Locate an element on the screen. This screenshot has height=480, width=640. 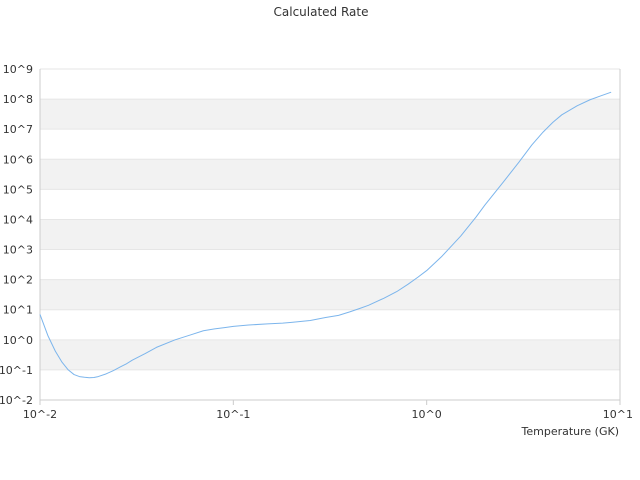
x-tick-label: 10^-1 is located at coordinates (233, 414).